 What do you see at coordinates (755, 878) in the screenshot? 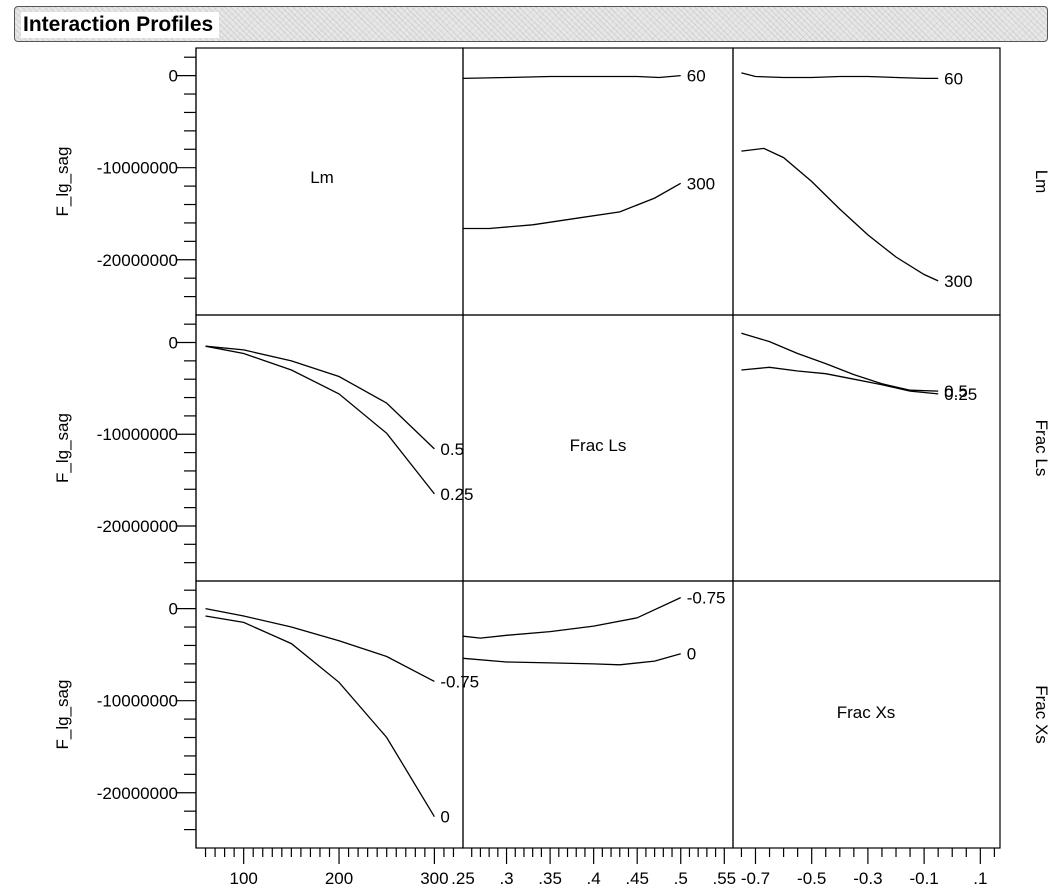
I see `x-tick-label: -0.7` at bounding box center [755, 878].